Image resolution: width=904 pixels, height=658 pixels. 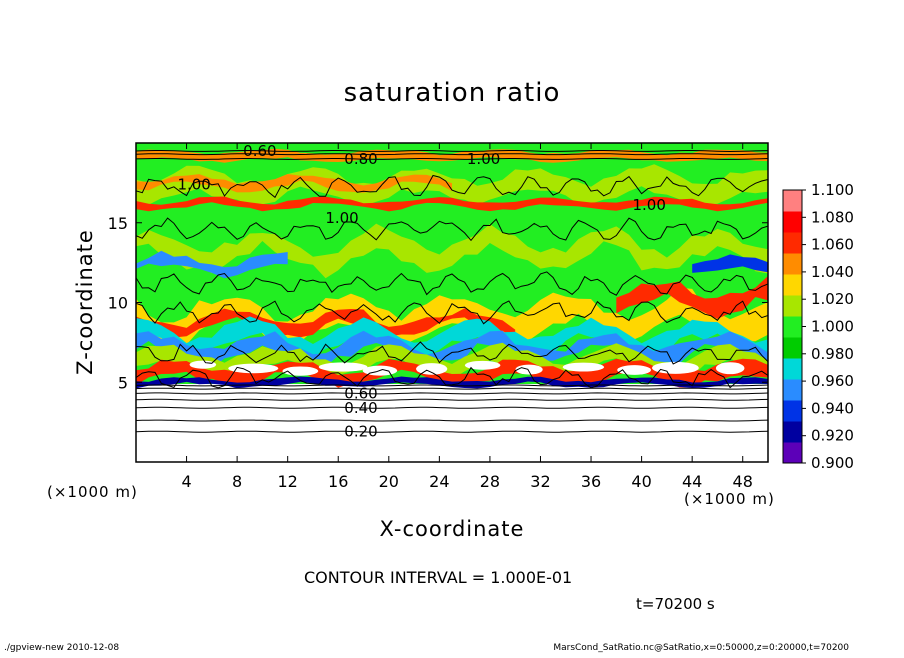 I want to click on field-low-region, so click(x=452, y=423).